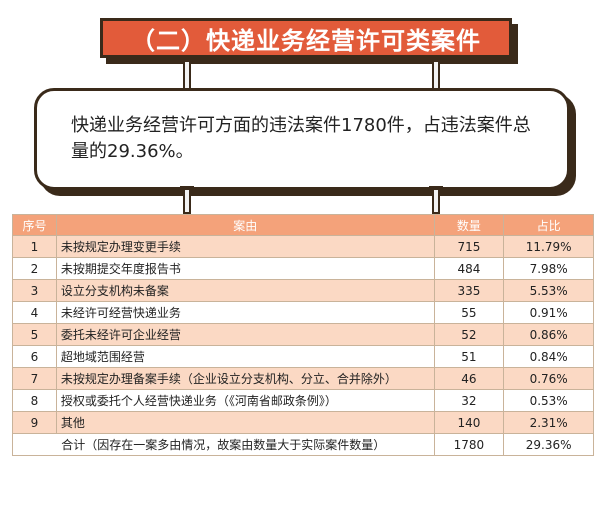  Describe the element at coordinates (245, 312) in the screenshot. I see `row-reason: 未经许可经营快递业务` at that location.